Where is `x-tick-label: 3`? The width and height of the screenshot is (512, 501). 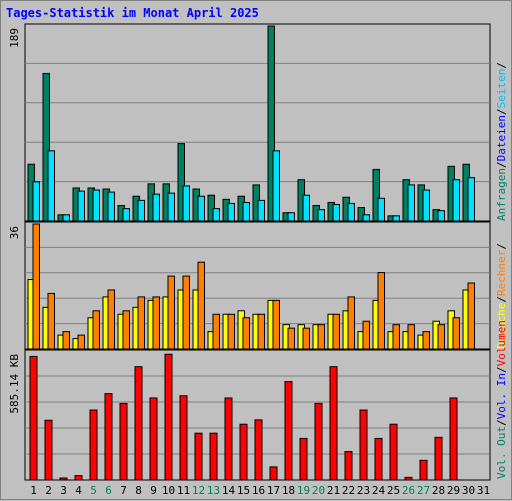
x-tick-label: 3 is located at coordinates (63, 490).